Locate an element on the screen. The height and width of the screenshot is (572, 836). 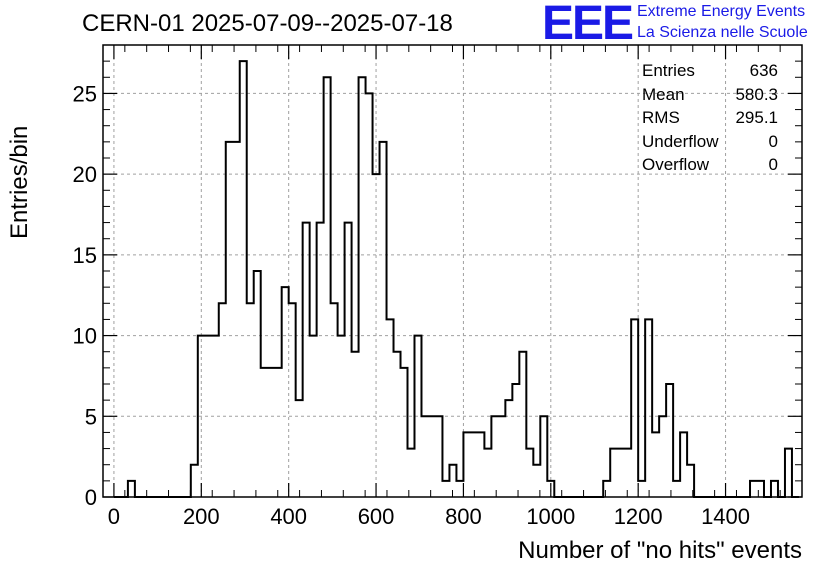
x-tick-label: 1400 is located at coordinates (725, 516).